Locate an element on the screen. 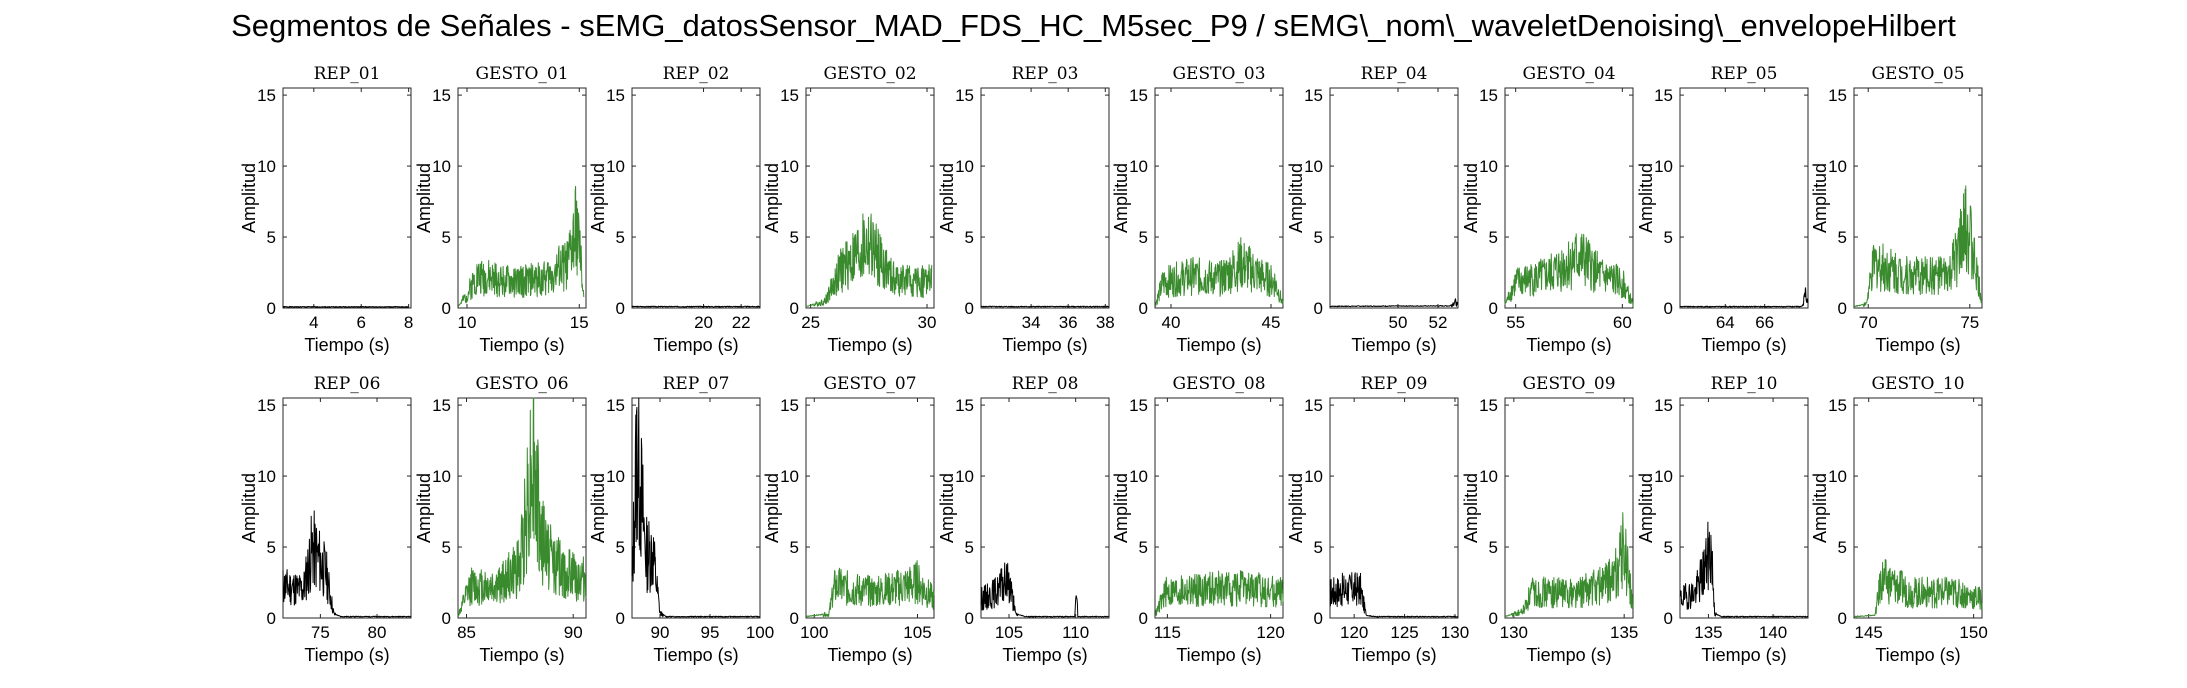 The height and width of the screenshot is (688, 2187). subplot-rep-03: 0 5 10 15 34 36 38 REP_03 Tiempo (s) Amplitud is located at coordinates (1026, 209).